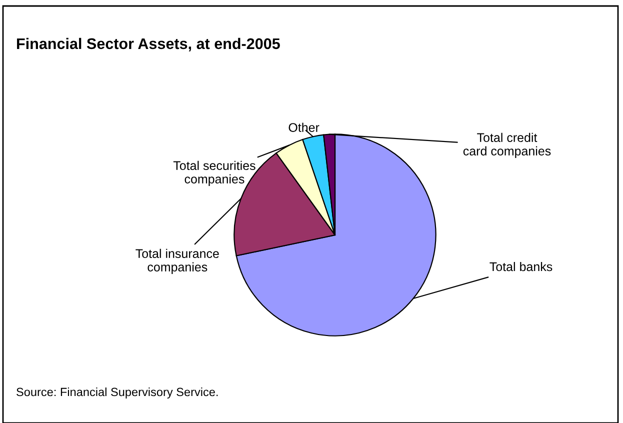 This screenshot has width=623, height=423. I want to click on slice-label: Total securities companies, so click(214, 173).